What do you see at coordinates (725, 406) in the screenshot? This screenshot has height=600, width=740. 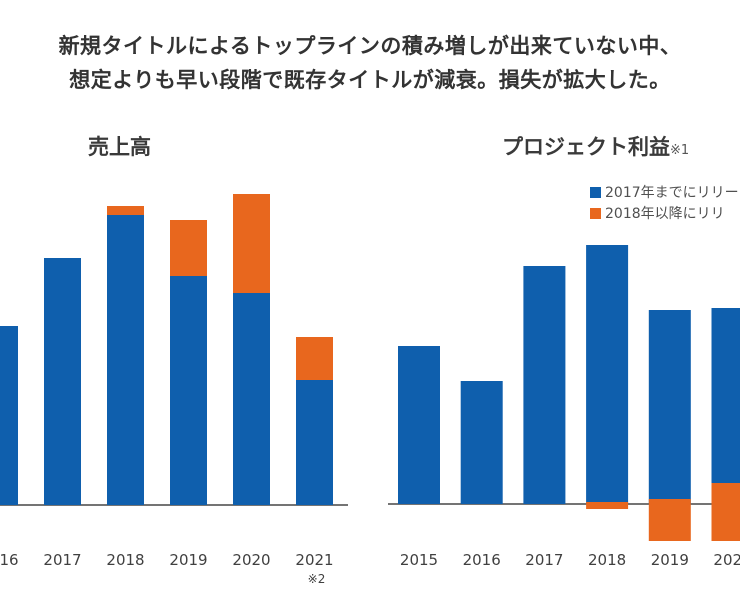 I see `profit-bar-pre2017-2020` at bounding box center [725, 406].